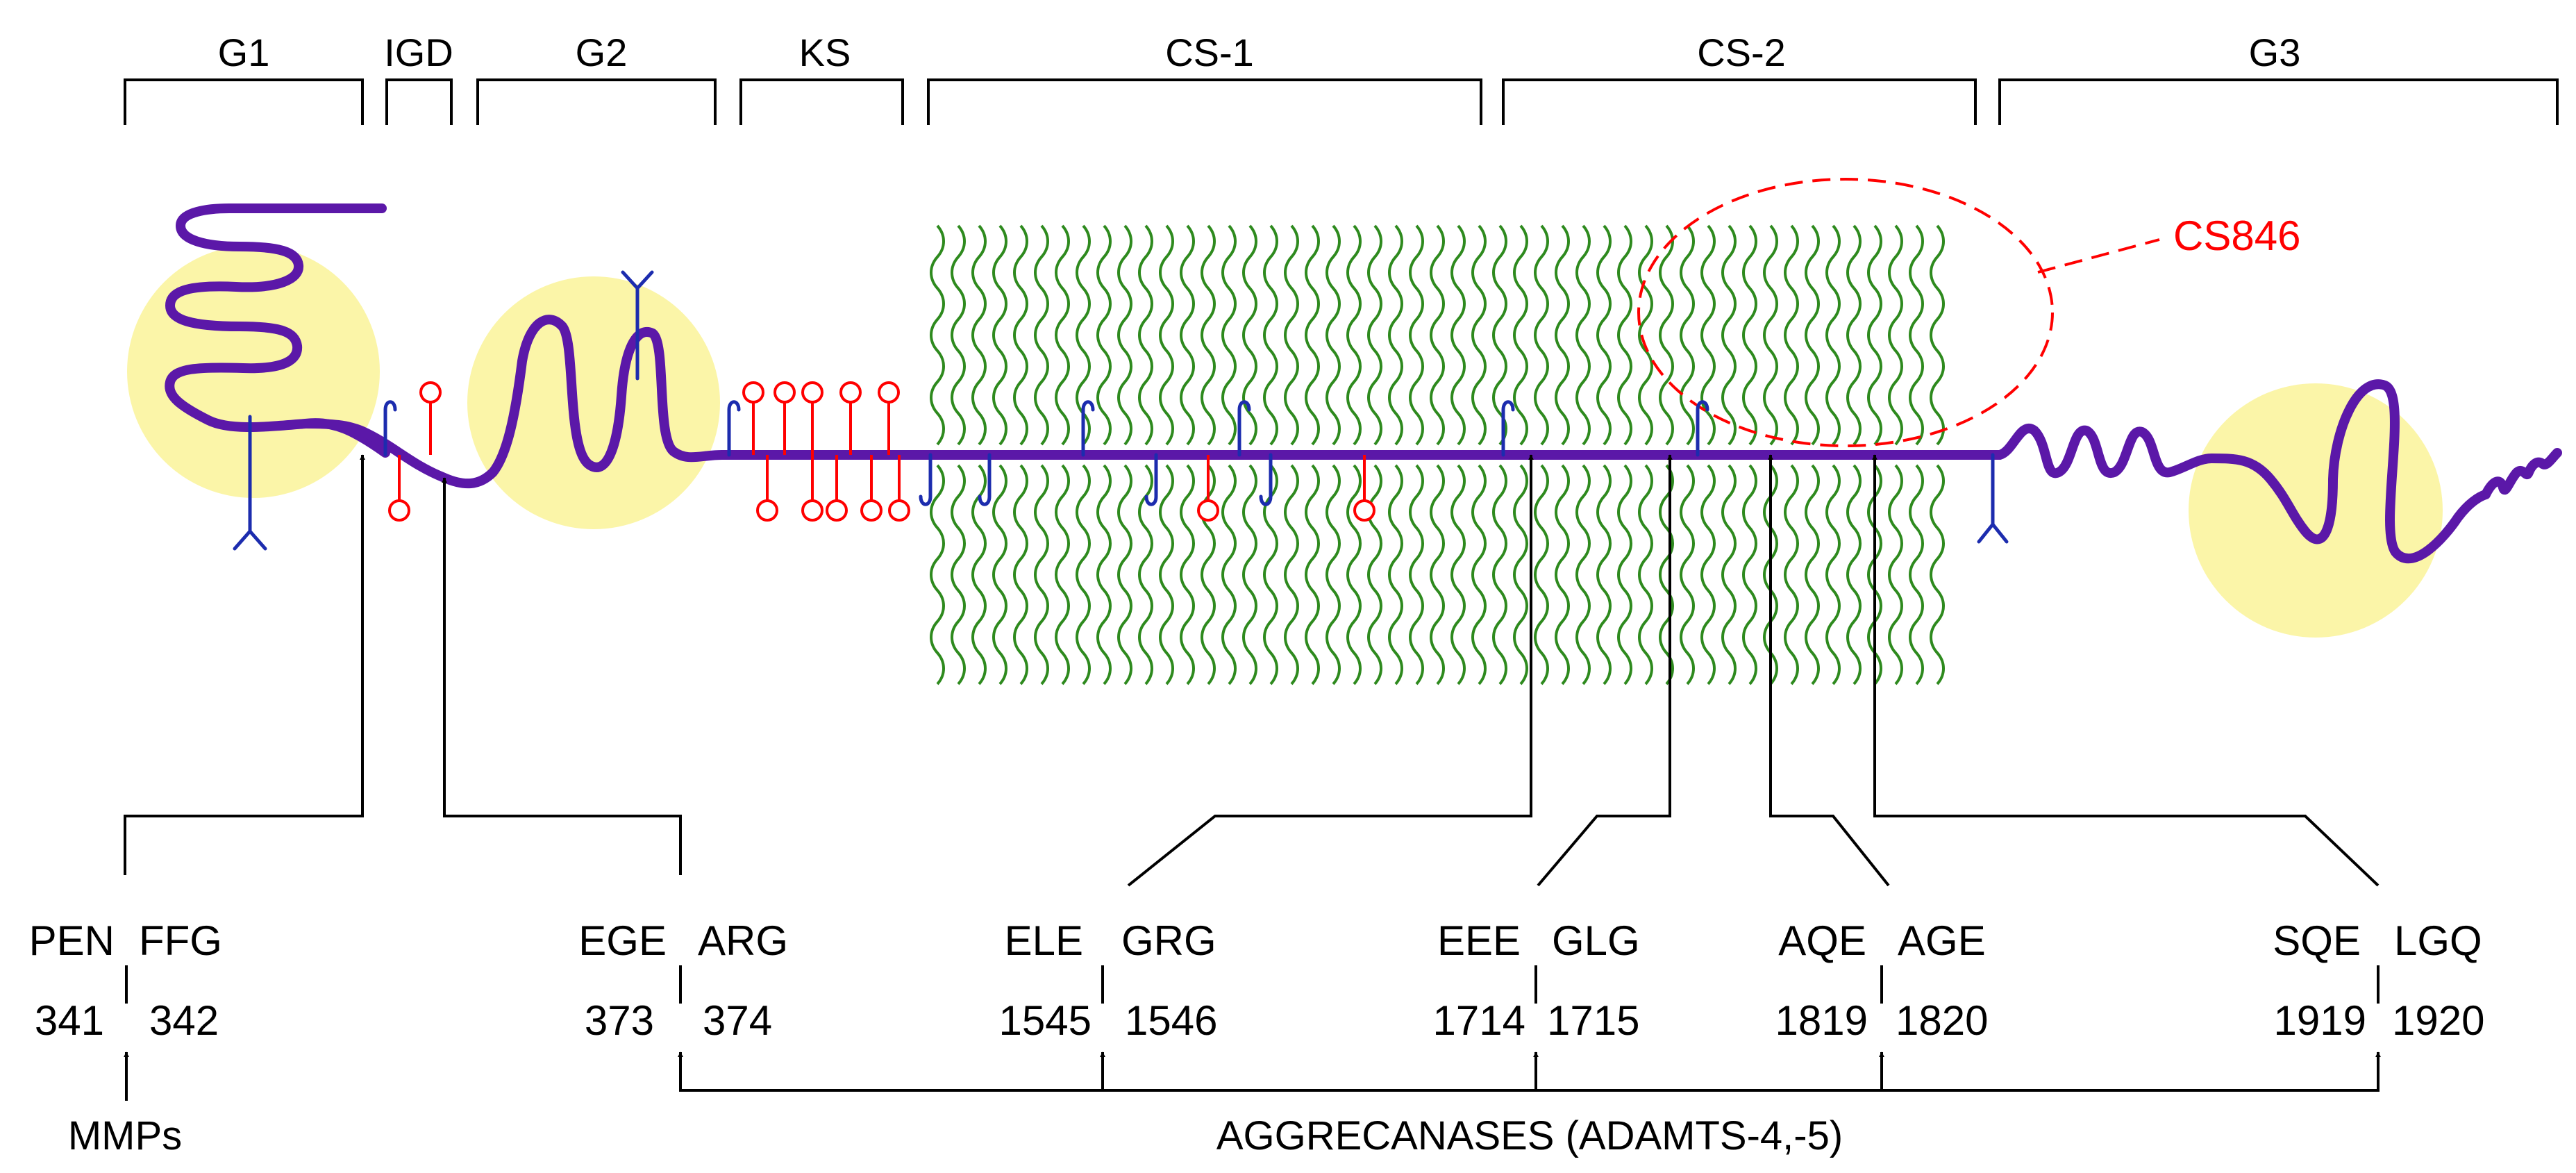 Image resolution: width=2576 pixels, height=1173 pixels. Describe the element at coordinates (622, 941) in the screenshot. I see `site-373-left-seq: EGE` at that location.